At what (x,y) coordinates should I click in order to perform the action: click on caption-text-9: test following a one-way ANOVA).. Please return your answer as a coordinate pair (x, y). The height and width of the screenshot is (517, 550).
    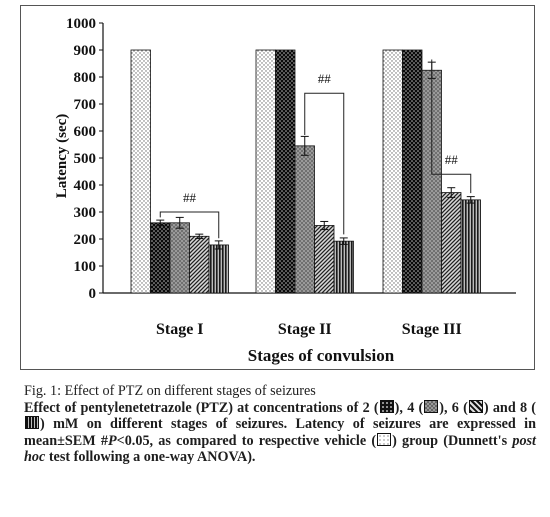
    Looking at the image, I should click on (150, 457).